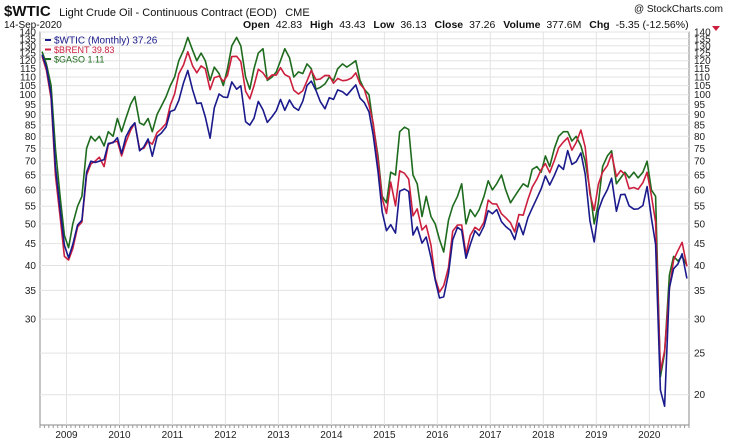 The width and height of the screenshot is (730, 442). I want to click on open-value: 42.83, so click(289, 25).